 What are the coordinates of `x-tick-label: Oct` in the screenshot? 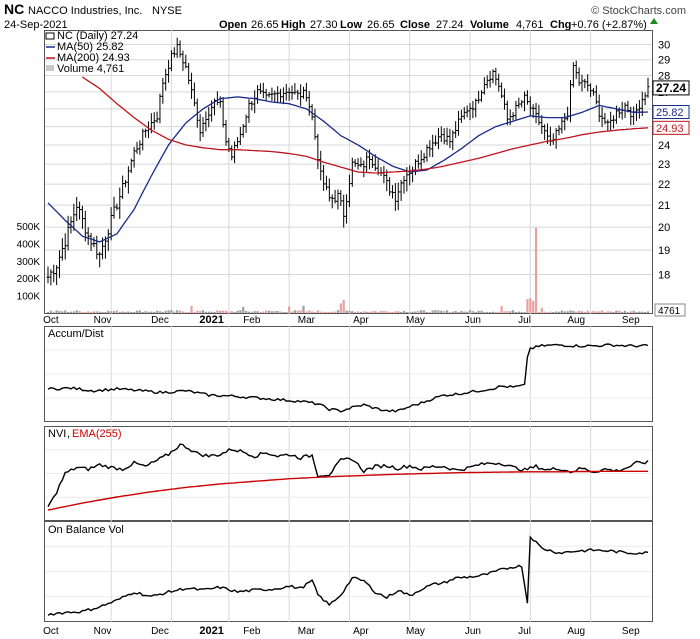 It's located at (51, 320).